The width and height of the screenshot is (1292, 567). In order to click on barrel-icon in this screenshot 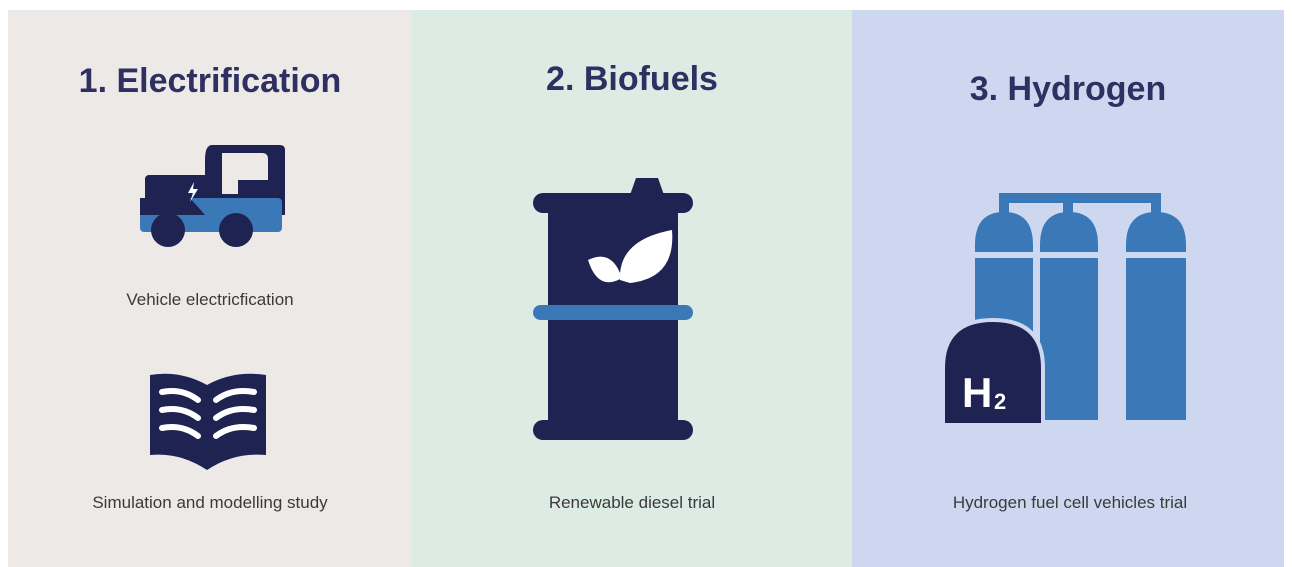, I will do `click(613, 309)`.